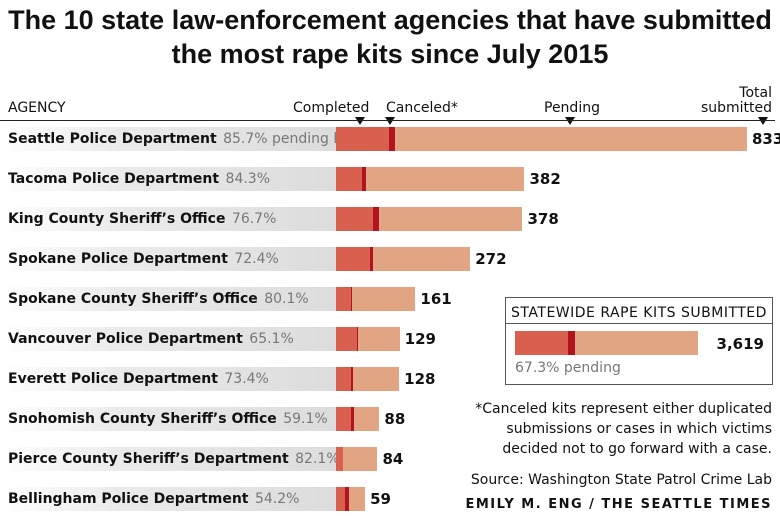  I want to click on agency-label: Pierce County Sheriff’s Department 82.1%, so click(174, 459).